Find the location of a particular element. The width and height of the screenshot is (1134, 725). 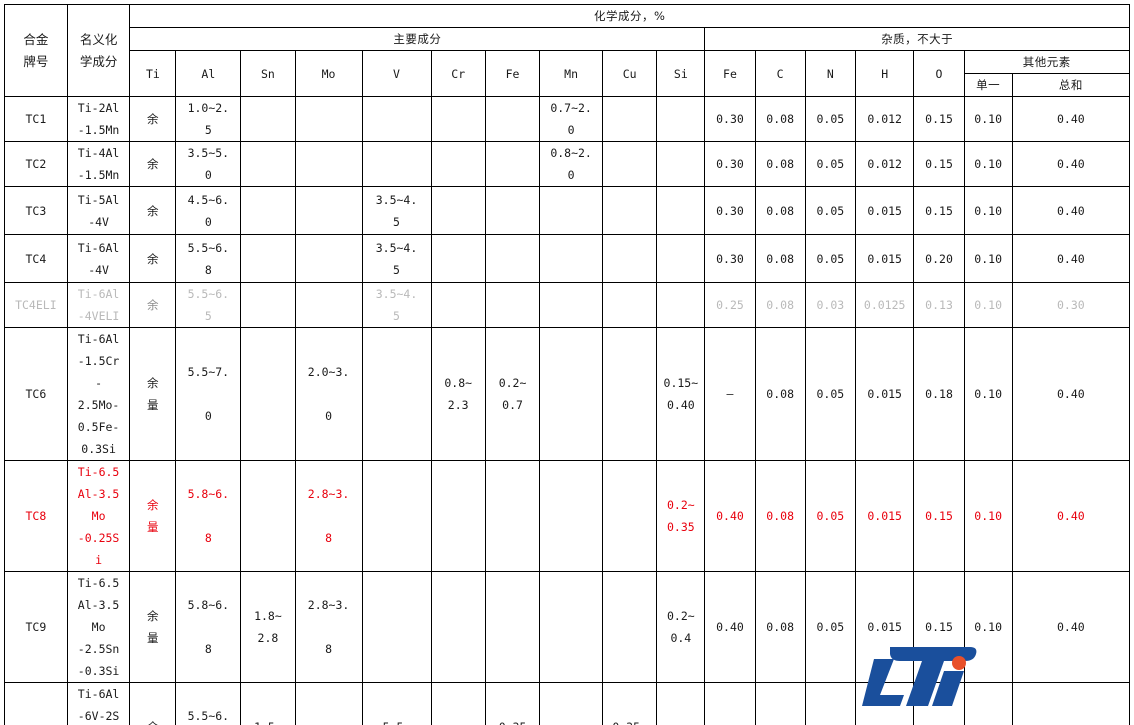

header-alloy-grade-l2: 牌号 is located at coordinates (36, 61).